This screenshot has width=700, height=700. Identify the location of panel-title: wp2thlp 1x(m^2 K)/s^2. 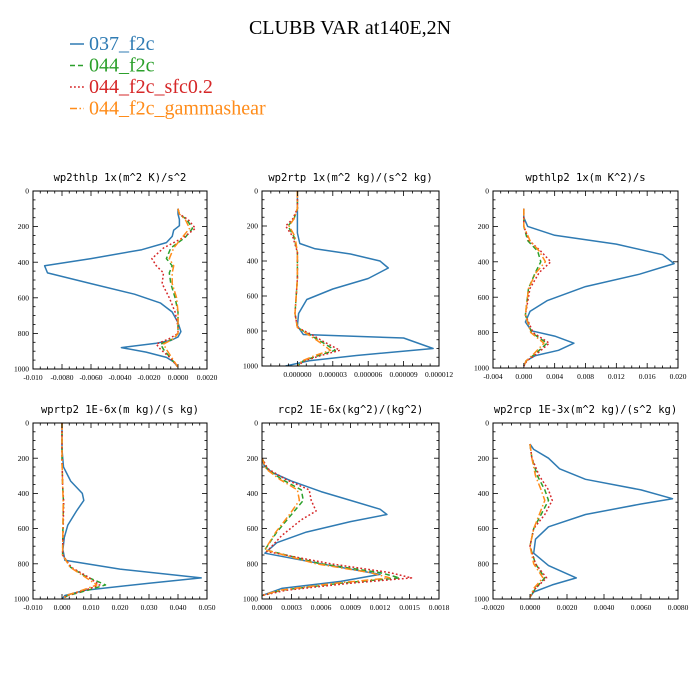
(120, 178).